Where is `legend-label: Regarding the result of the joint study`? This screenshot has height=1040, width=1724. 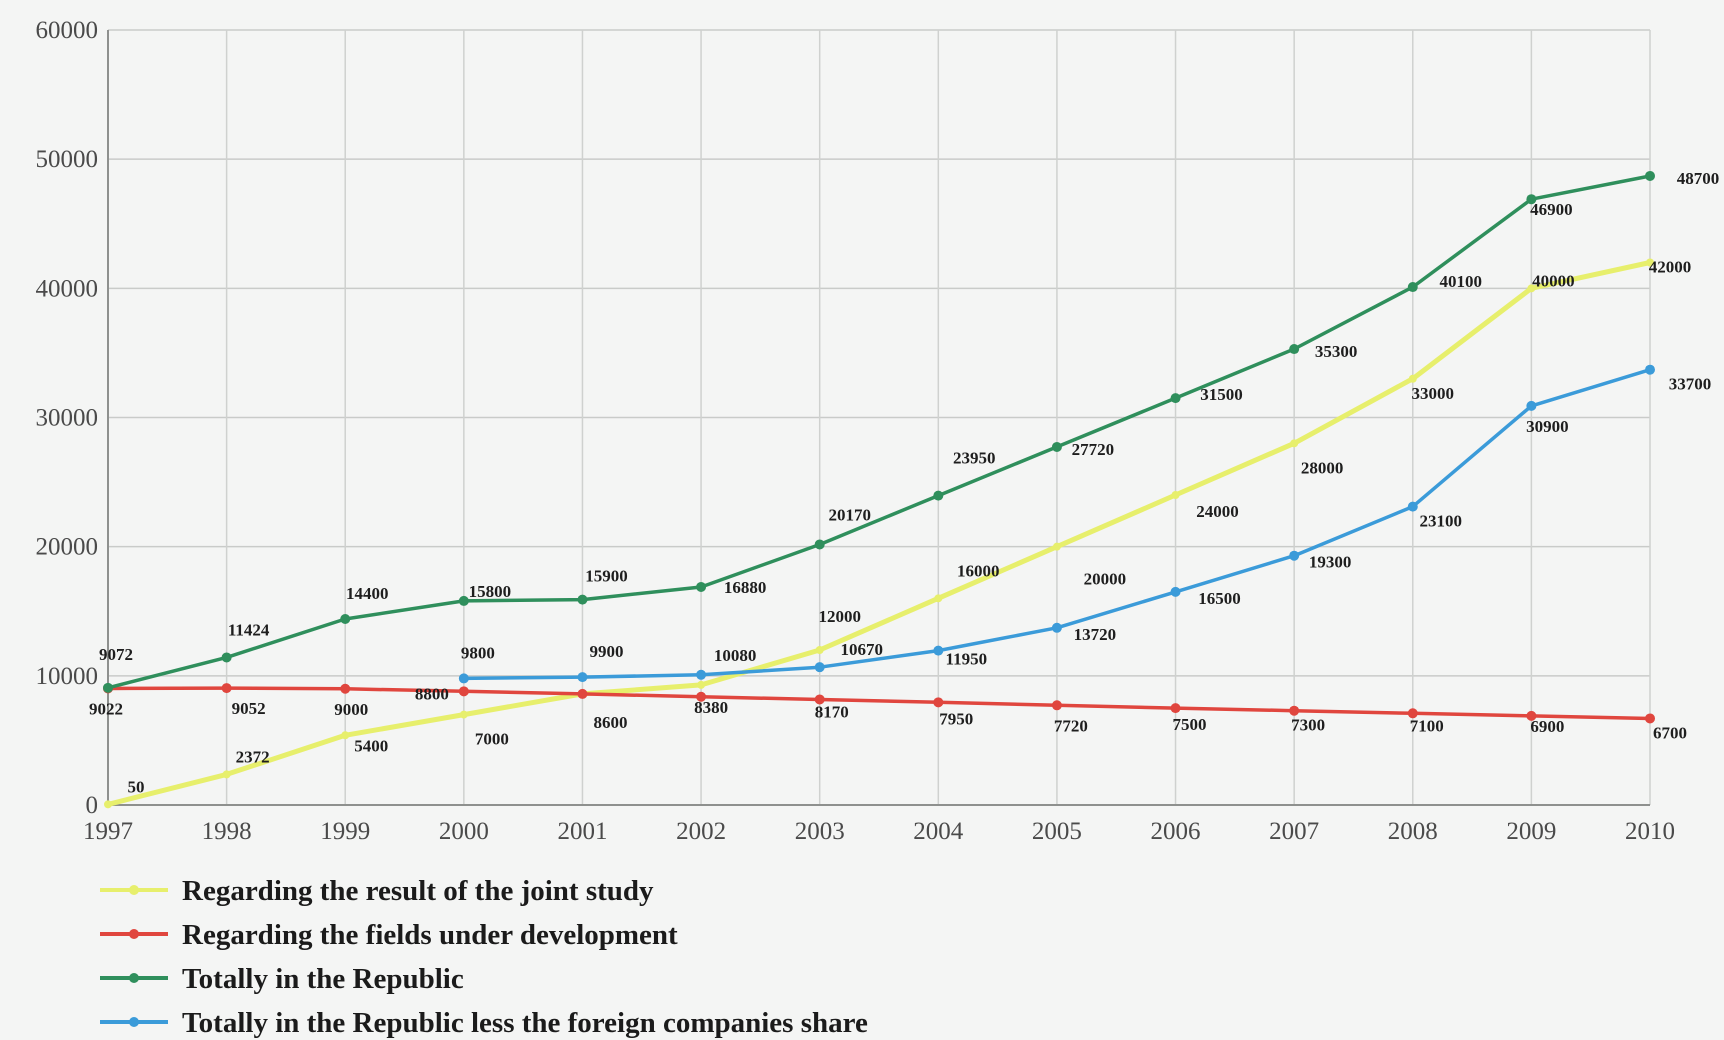
legend-label: Regarding the result of the joint study is located at coordinates (418, 891).